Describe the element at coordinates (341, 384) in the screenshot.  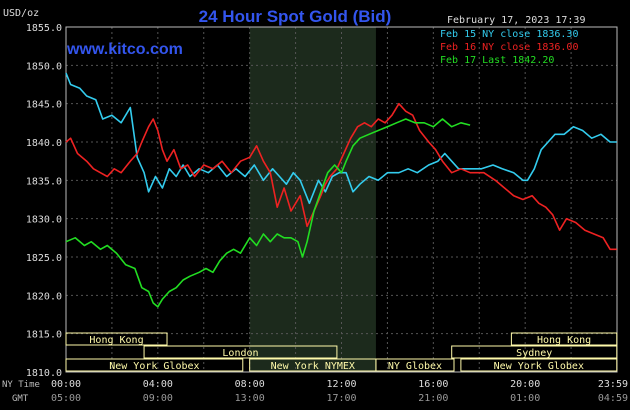
I see `x-tick-label-ny: 12:00` at that location.